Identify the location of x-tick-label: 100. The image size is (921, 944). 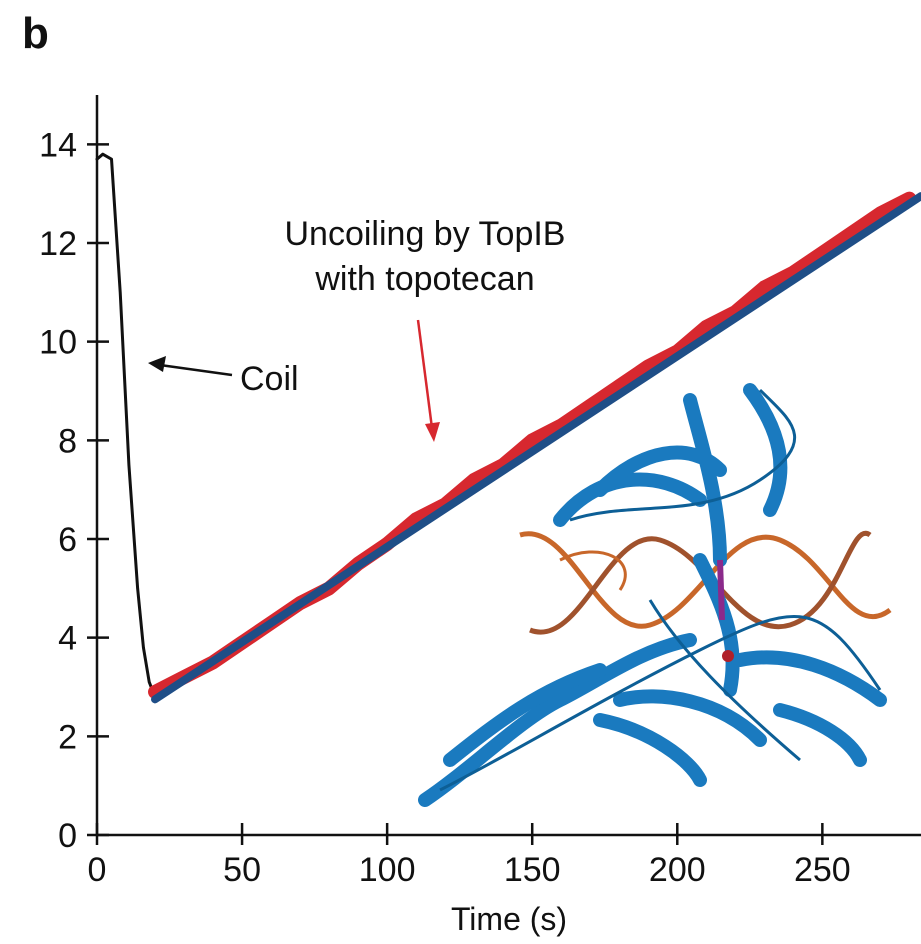
(387, 870).